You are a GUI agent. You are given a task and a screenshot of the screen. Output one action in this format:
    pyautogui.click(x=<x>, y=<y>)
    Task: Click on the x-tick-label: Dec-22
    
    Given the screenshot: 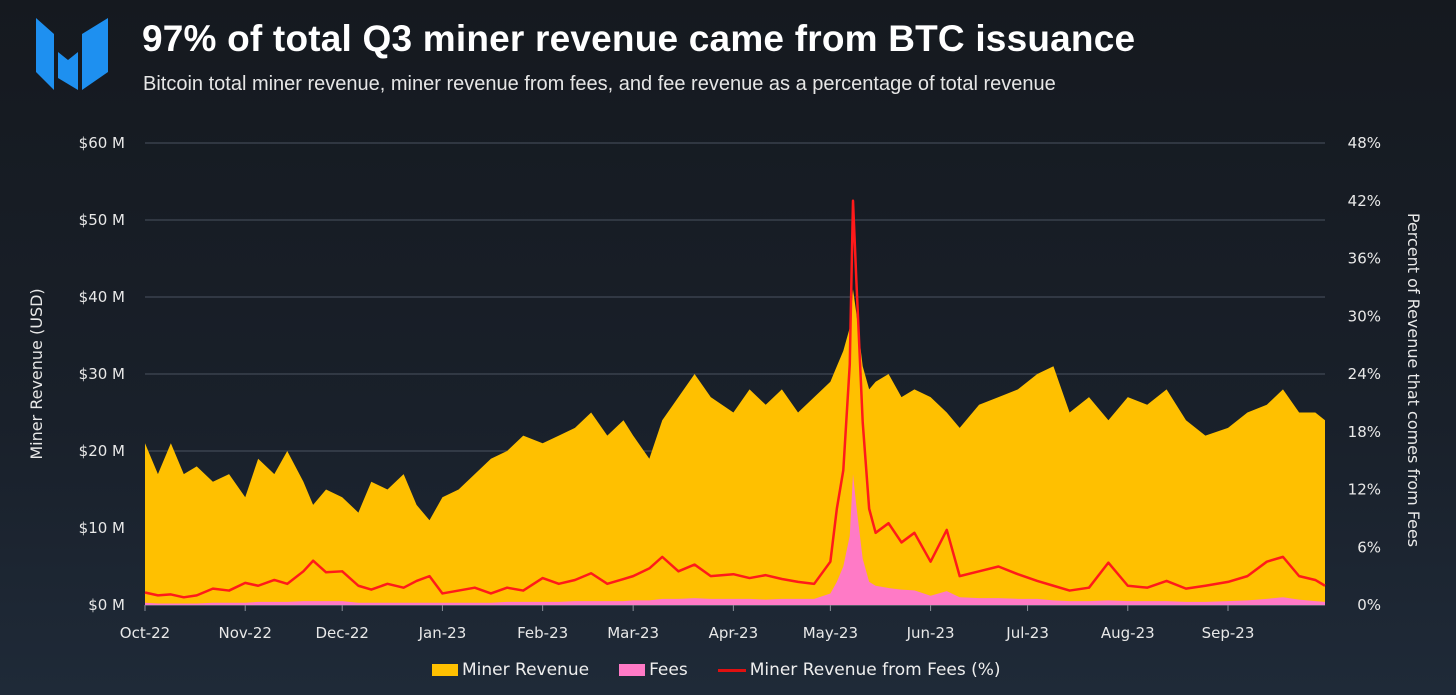 What is the action you would take?
    pyautogui.click(x=342, y=633)
    